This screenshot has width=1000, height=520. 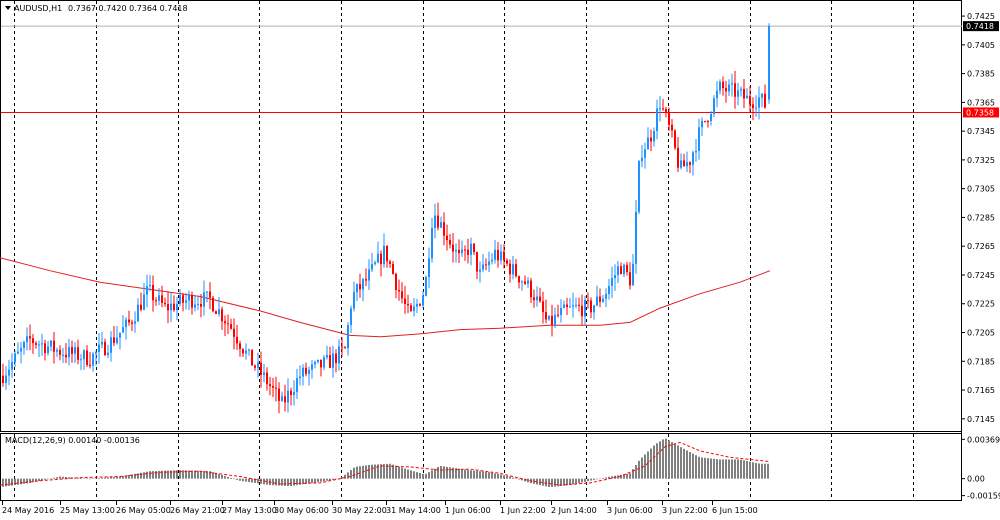 I want to click on time-tick-label: 27 May 13:00, so click(x=249, y=510).